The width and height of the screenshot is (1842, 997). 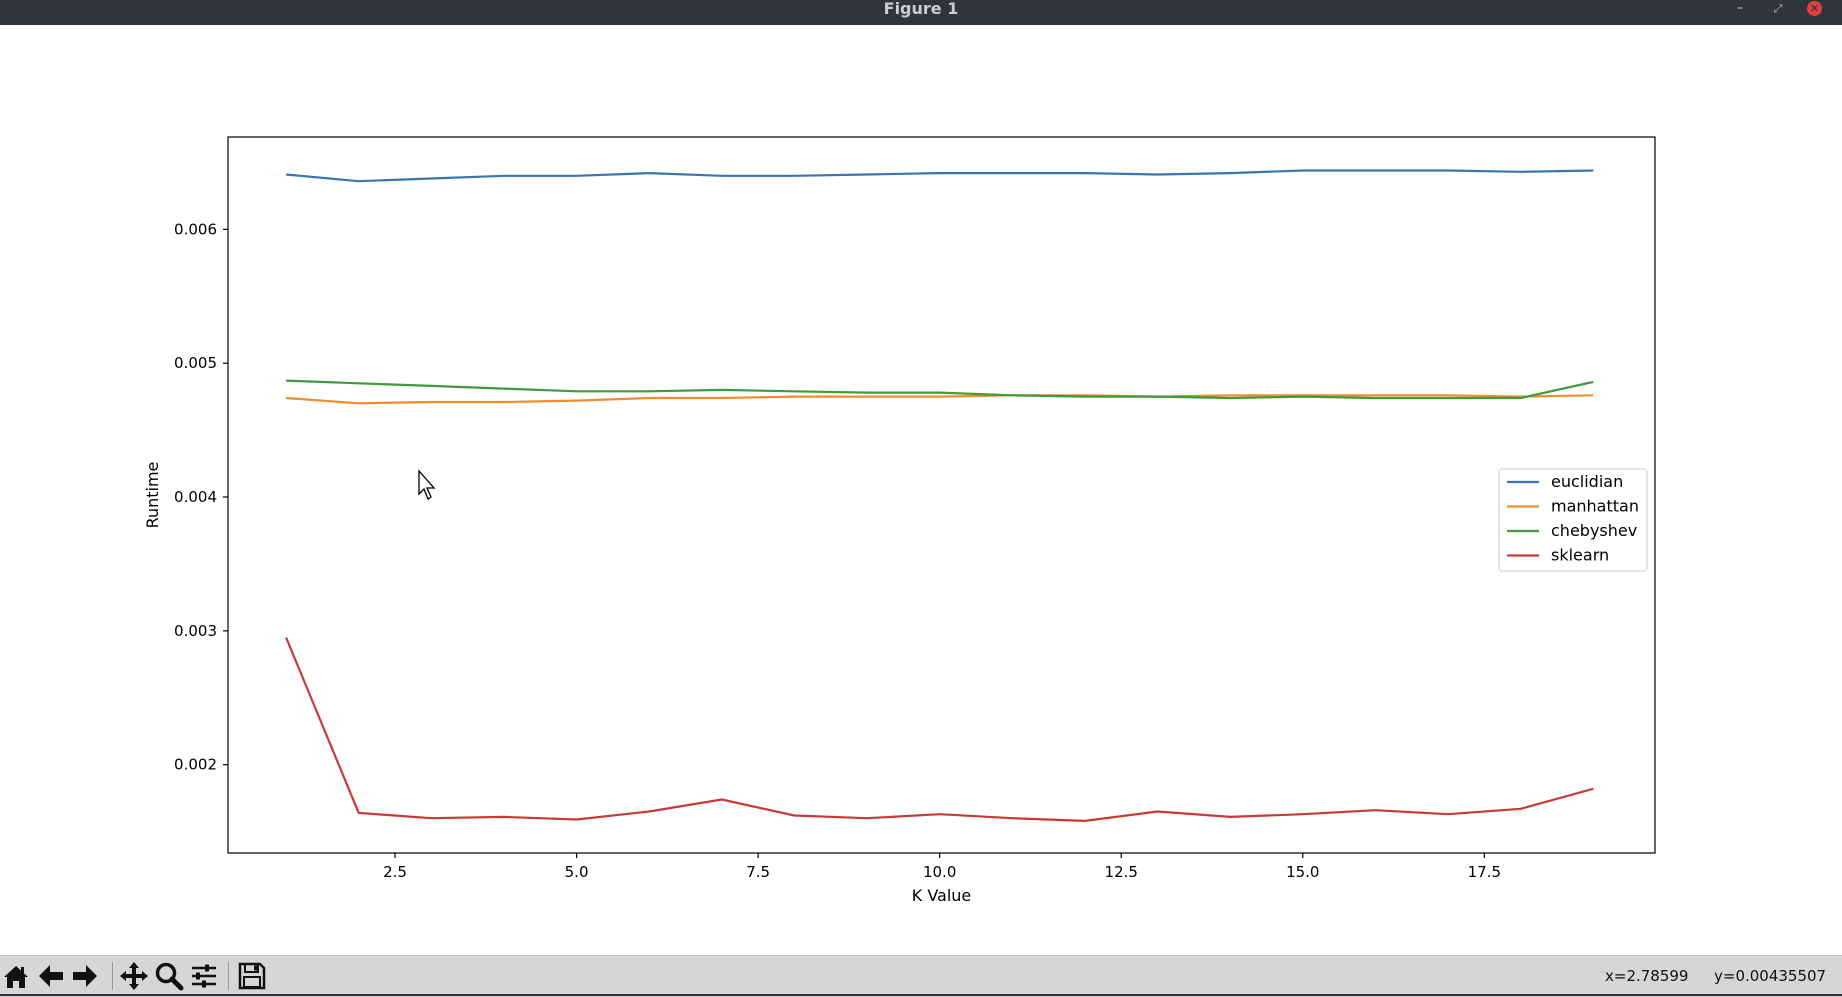 What do you see at coordinates (195, 765) in the screenshot?
I see `y-tick-label: 0.002` at bounding box center [195, 765].